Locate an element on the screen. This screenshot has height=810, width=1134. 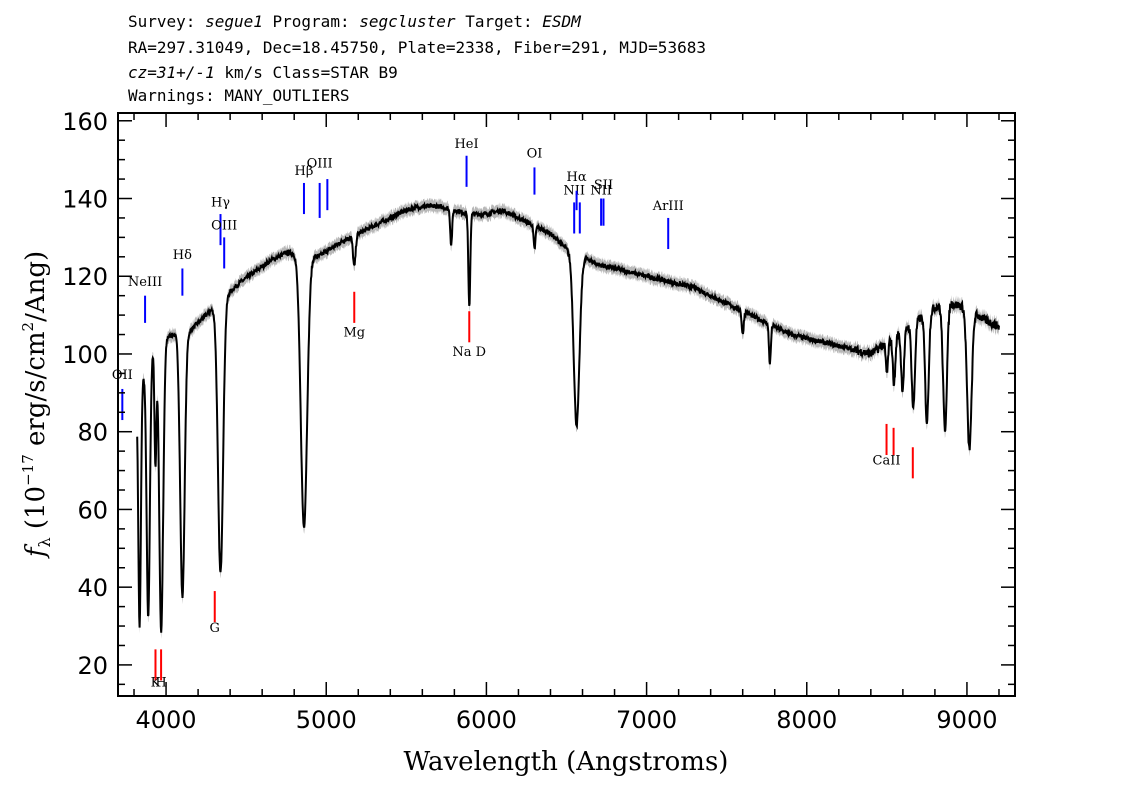
x-tick-label: 4000 is located at coordinates (166, 720).